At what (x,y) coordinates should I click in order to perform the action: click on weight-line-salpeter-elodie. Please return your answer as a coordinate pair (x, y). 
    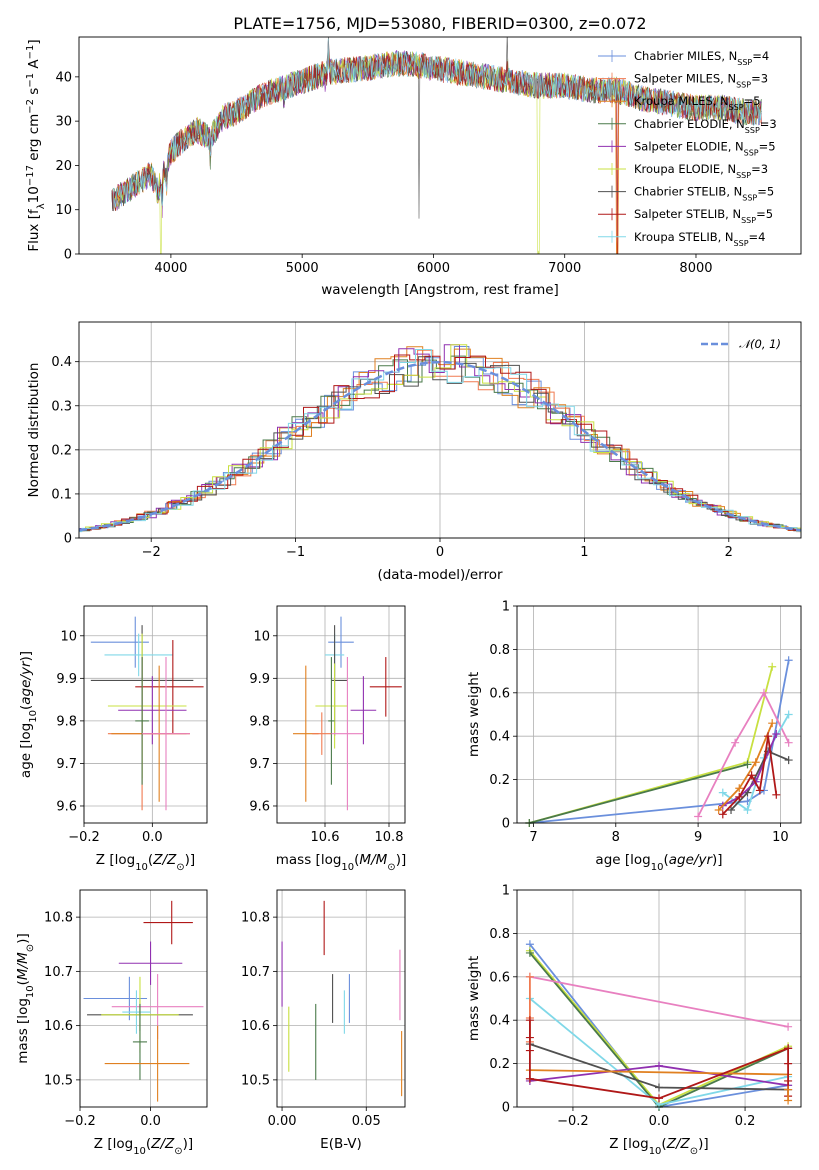
    Looking at the image, I should click on (750, 770).